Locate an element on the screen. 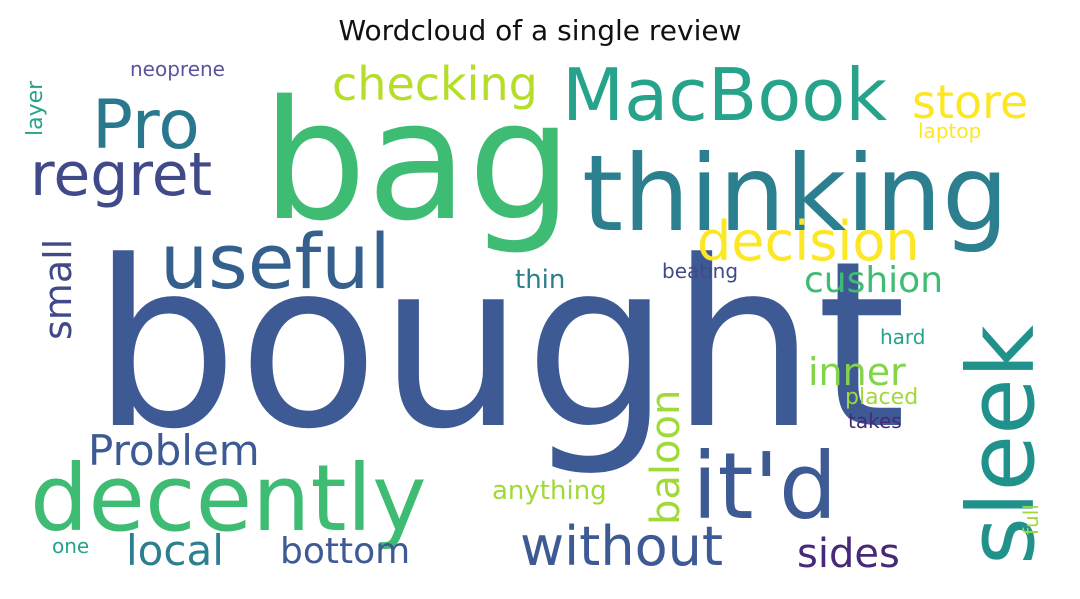  word-inner: inner is located at coordinates (857, 372).